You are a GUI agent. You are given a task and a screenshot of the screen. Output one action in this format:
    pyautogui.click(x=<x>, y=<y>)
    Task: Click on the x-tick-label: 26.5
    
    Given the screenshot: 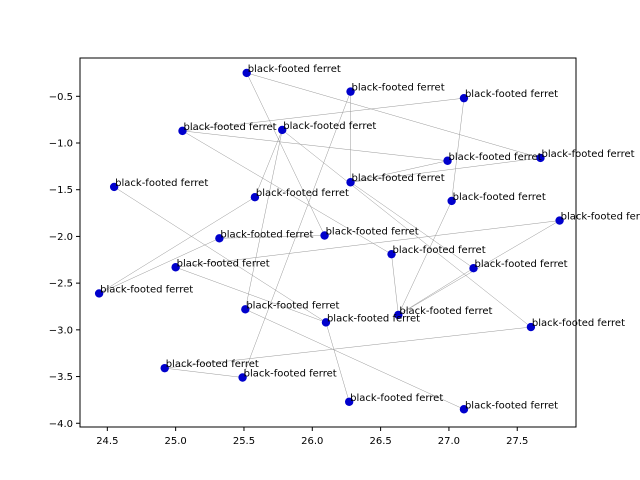 What is the action you would take?
    pyautogui.click(x=380, y=441)
    